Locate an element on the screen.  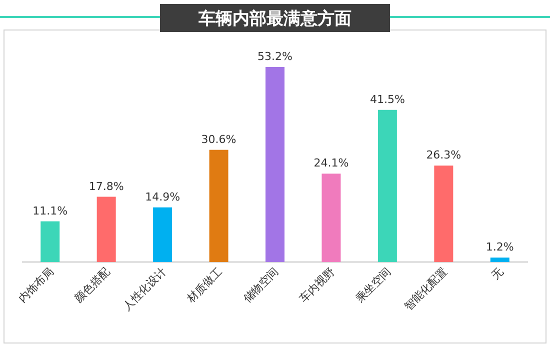
data-label: 53.2% is located at coordinates (275, 56).